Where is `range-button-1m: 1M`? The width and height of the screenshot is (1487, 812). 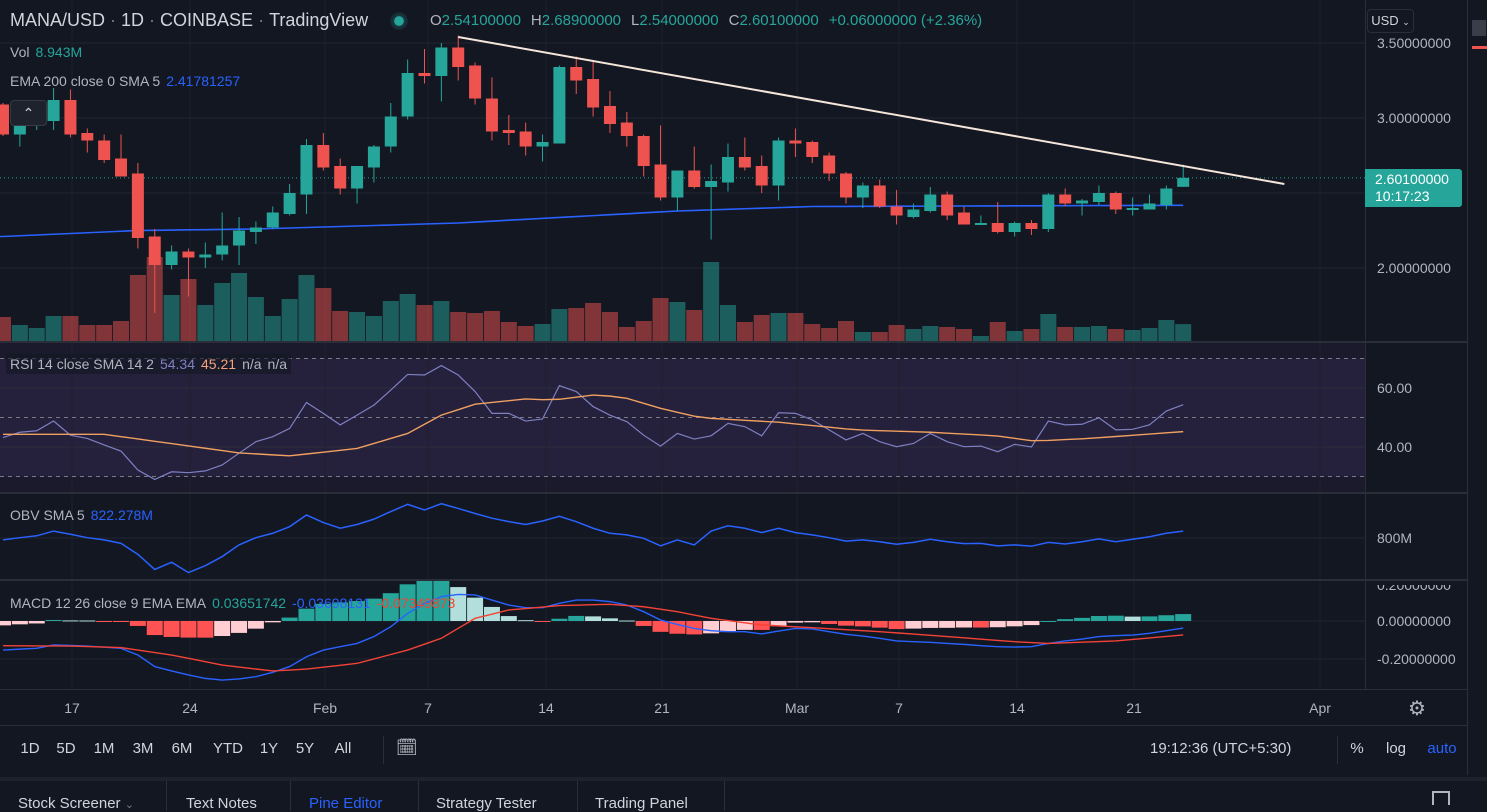 range-button-1m: 1M is located at coordinates (104, 748).